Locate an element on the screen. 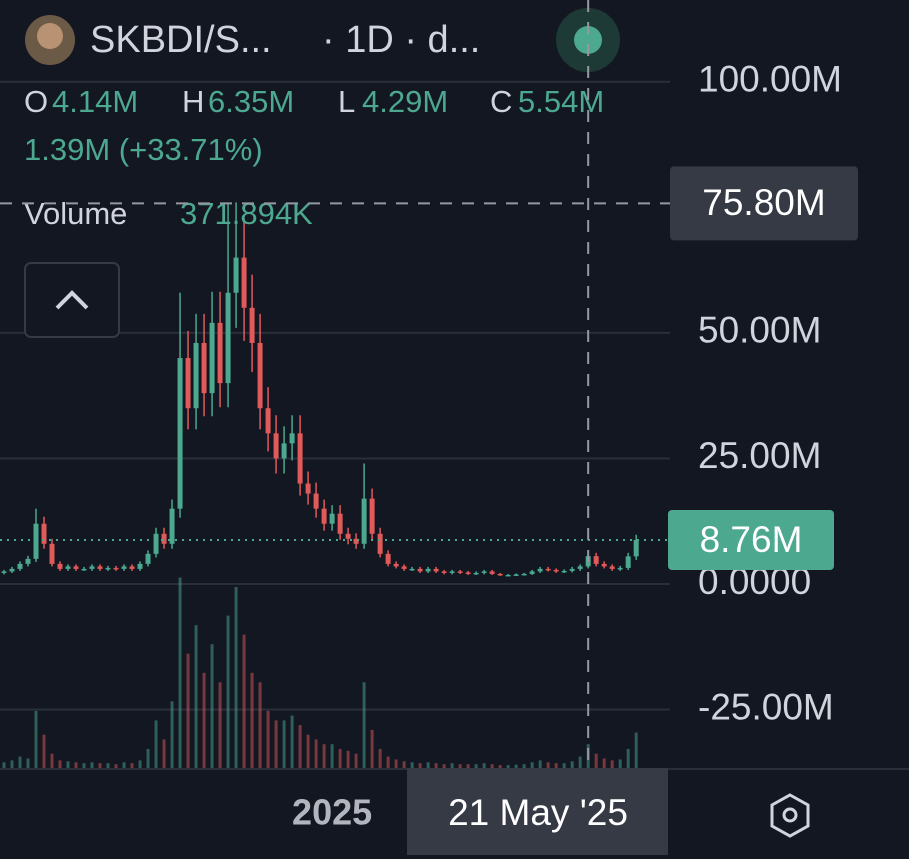  ohlc-value: 5.54M is located at coordinates (561, 101).